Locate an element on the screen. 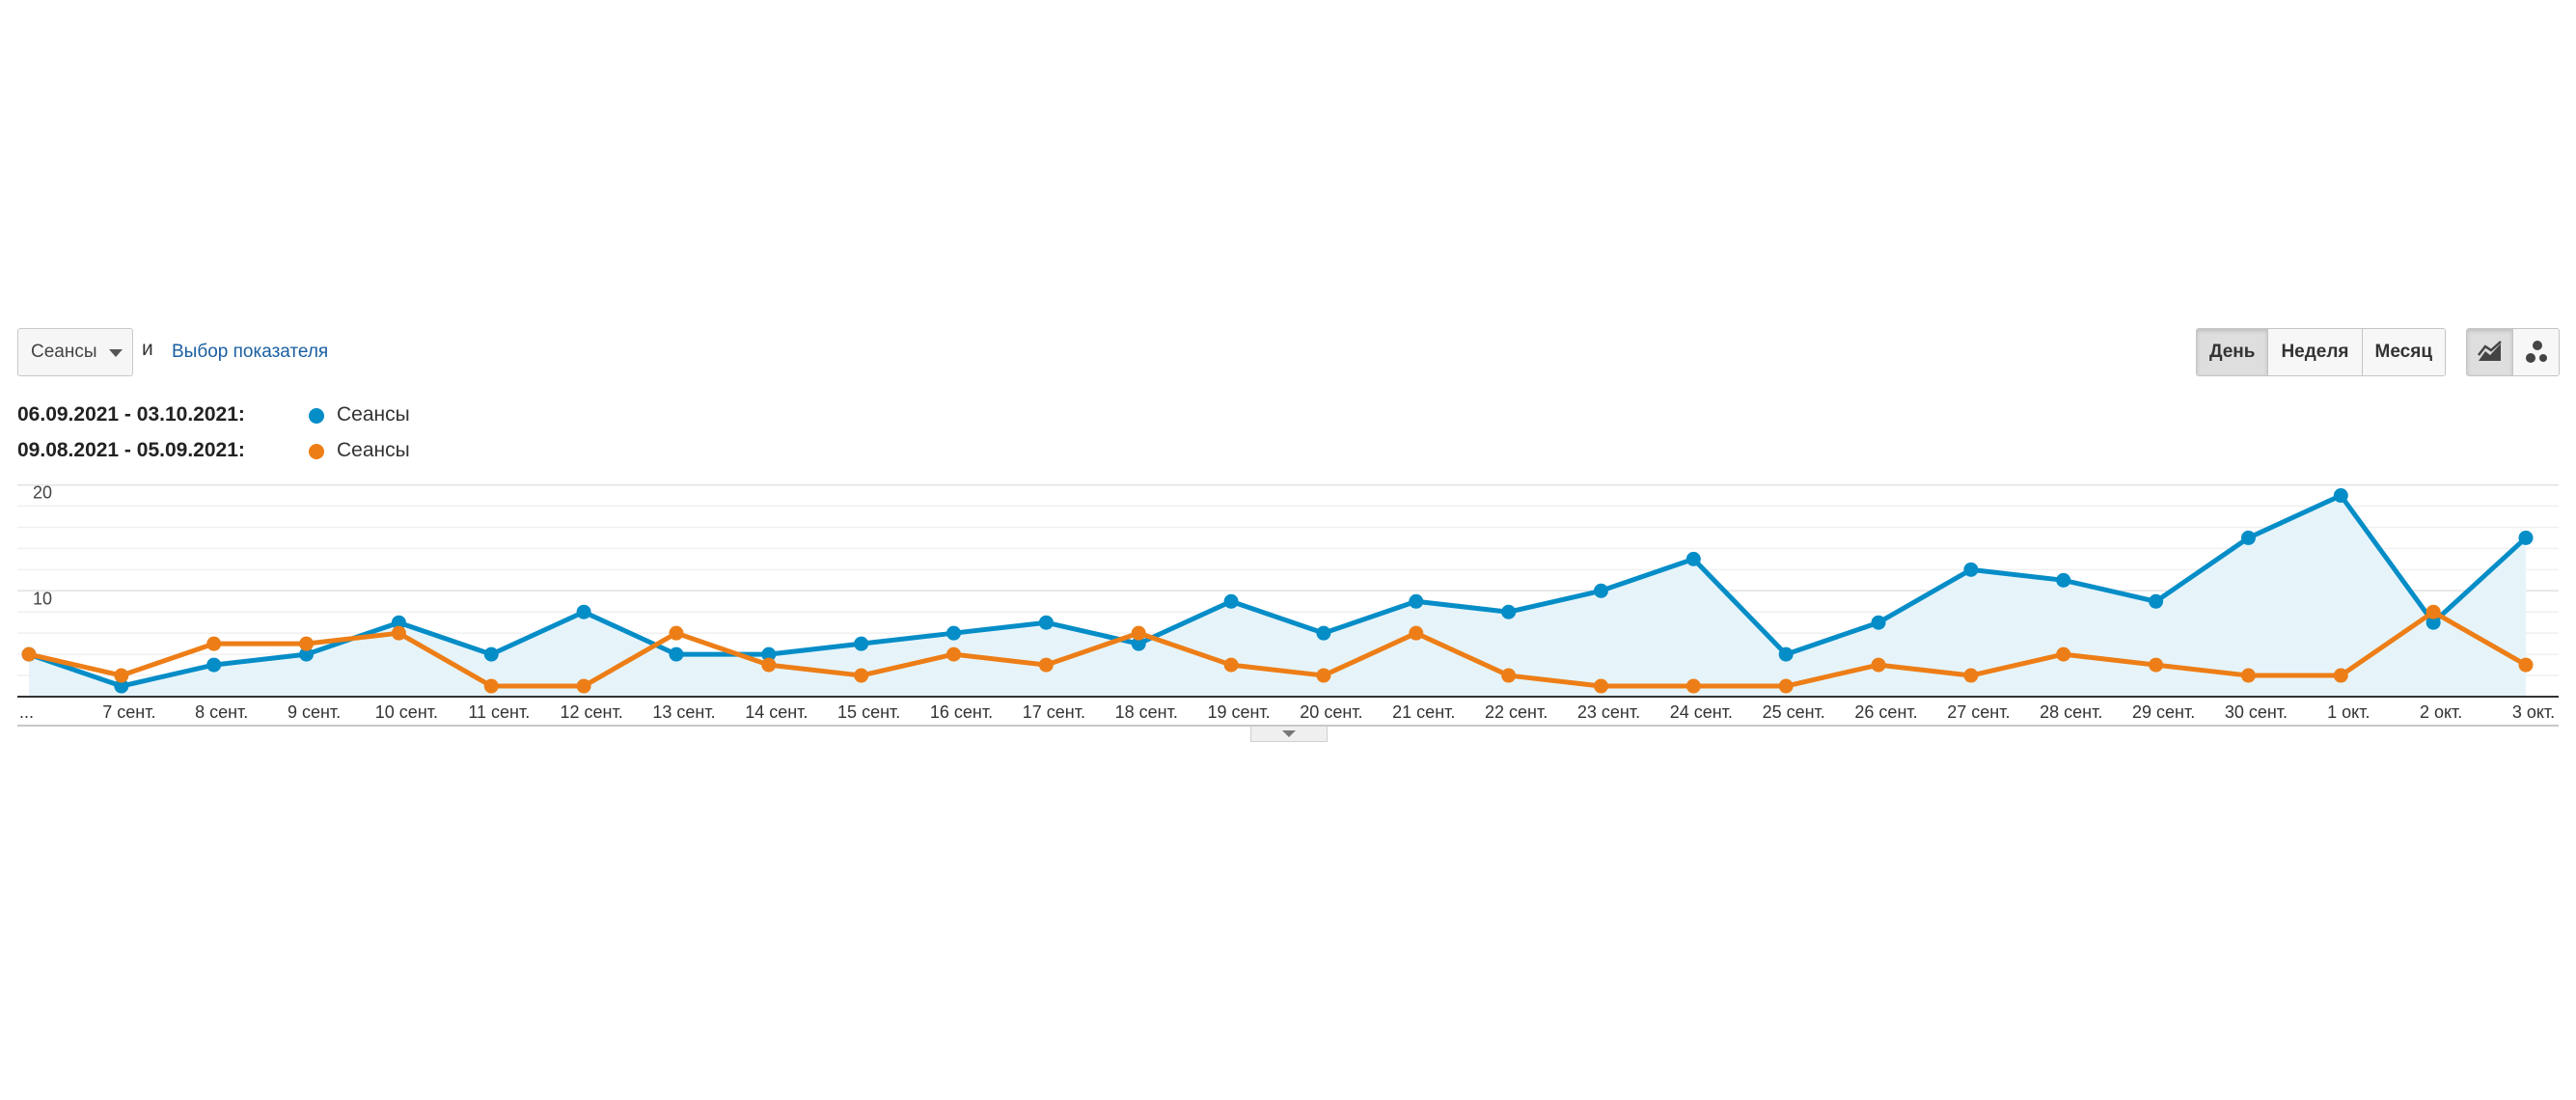 The height and width of the screenshot is (1100, 2576). collapse-chart-toggle is located at coordinates (1289, 734).